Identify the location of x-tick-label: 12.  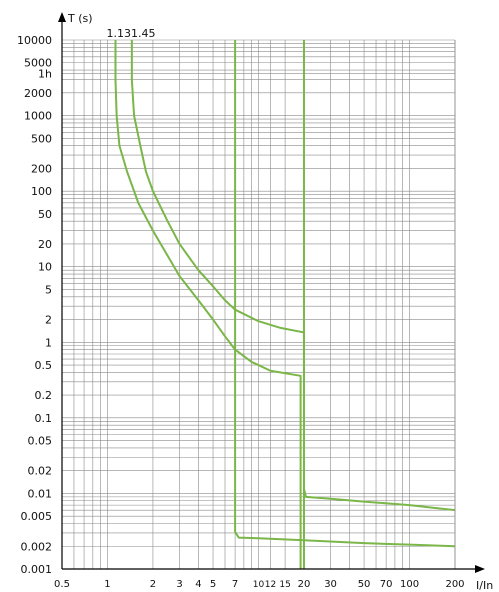
(270, 585).